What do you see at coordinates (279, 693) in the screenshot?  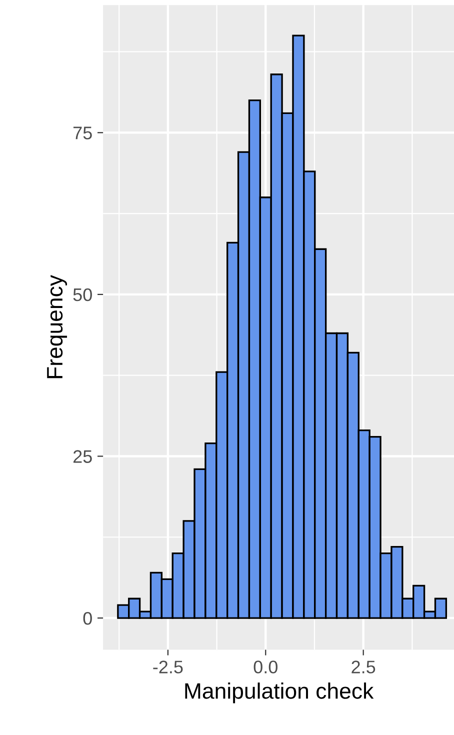 I see `x-axis-title: Manipulation check` at bounding box center [279, 693].